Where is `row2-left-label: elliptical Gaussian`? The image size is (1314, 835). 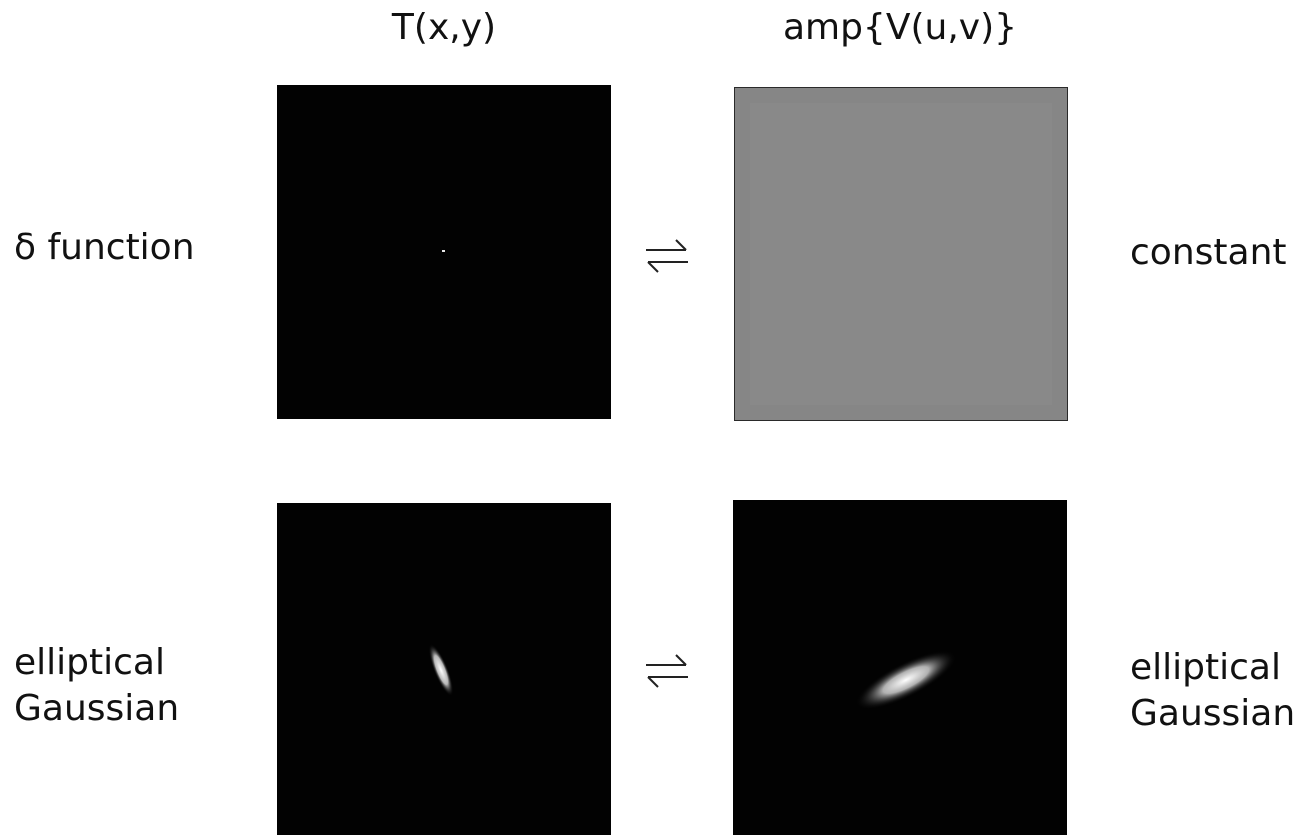 row2-left-label: elliptical Gaussian is located at coordinates (96, 686).